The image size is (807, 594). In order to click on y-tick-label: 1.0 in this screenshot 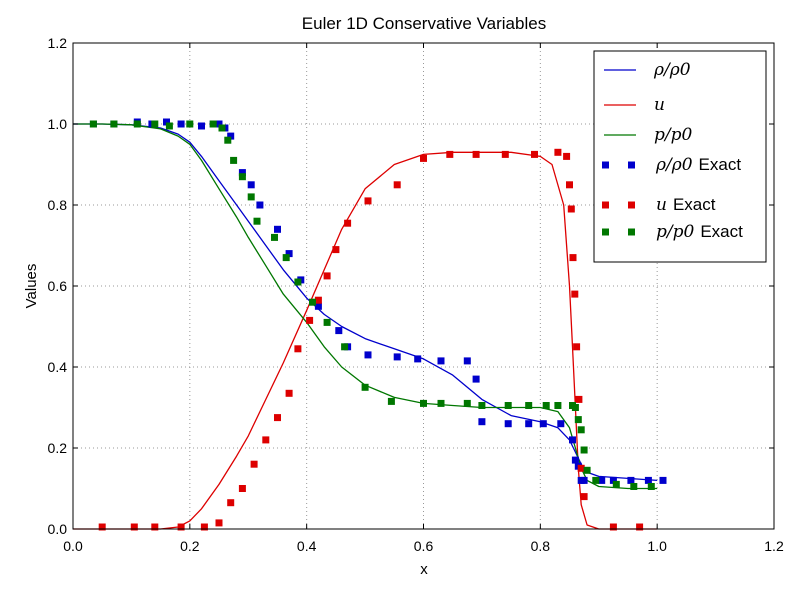, I will do `click(58, 124)`.